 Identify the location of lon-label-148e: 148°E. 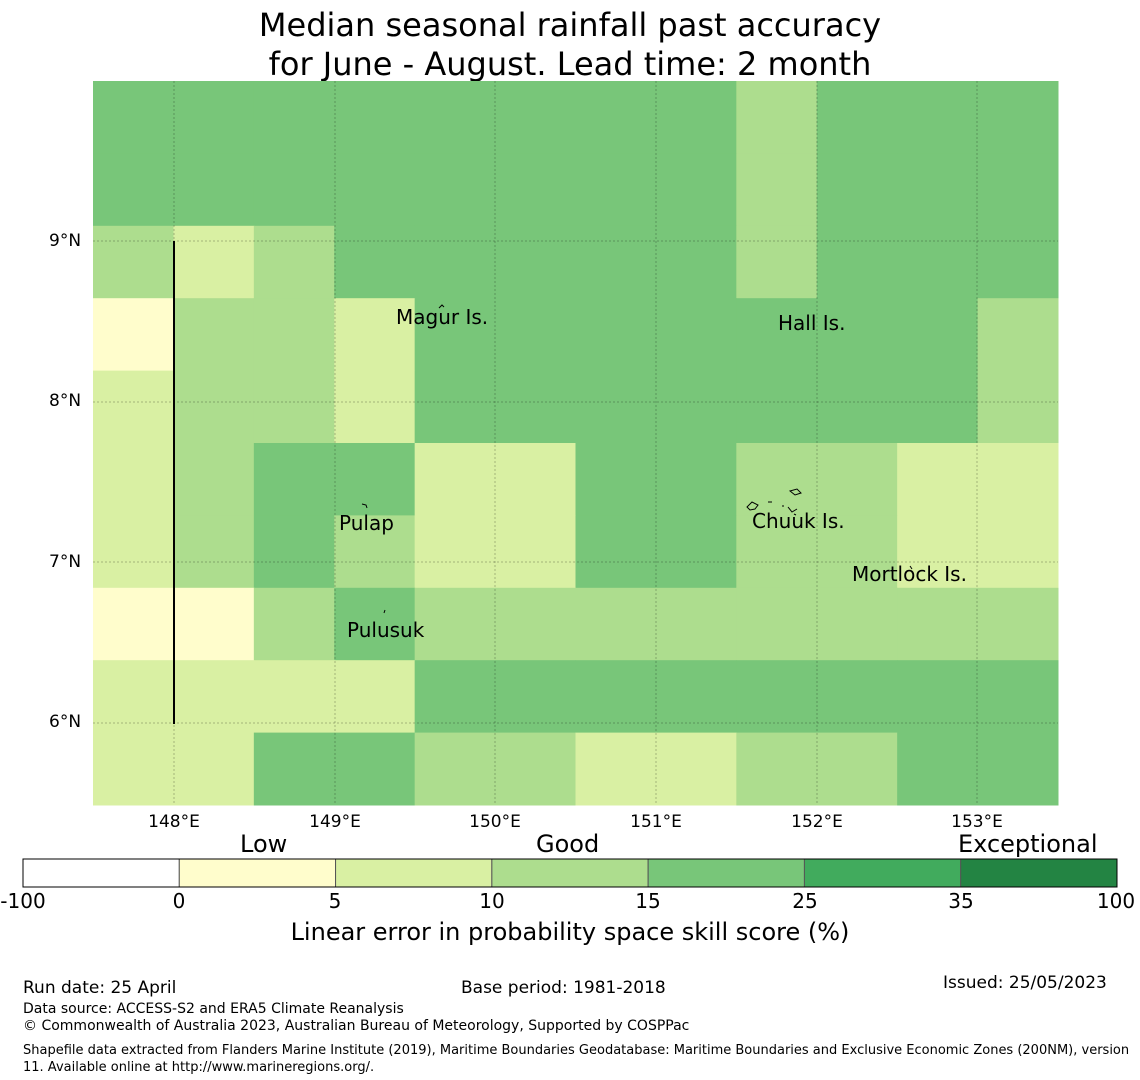
(174, 822).